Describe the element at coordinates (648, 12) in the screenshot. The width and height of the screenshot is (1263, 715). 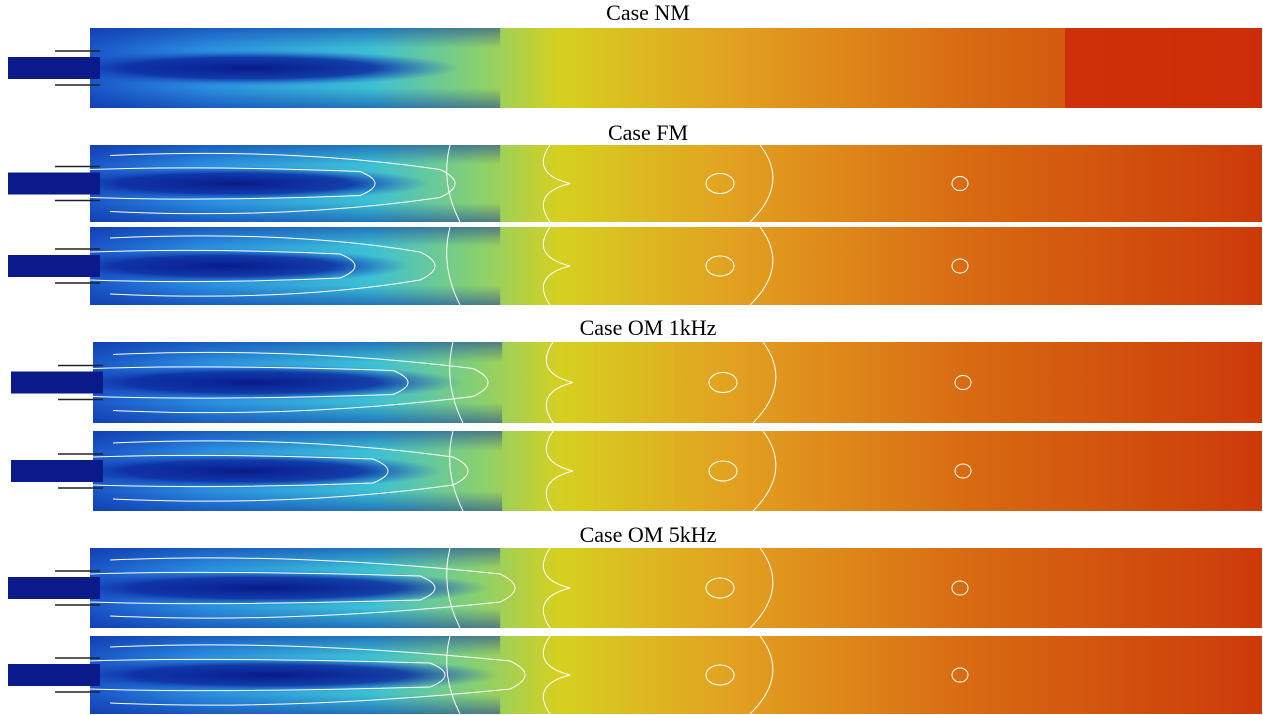
I see `case-title: Case NM` at that location.